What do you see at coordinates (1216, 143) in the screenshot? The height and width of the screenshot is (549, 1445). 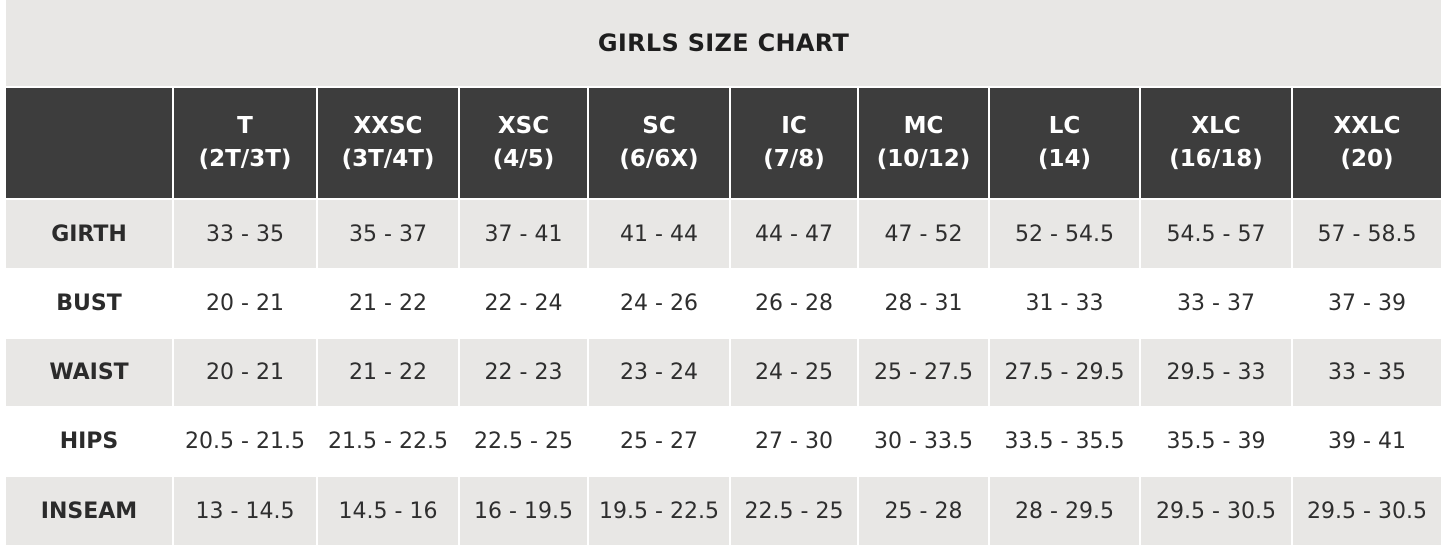 I see `header-size-xlc: XLC (16/18)` at bounding box center [1216, 143].